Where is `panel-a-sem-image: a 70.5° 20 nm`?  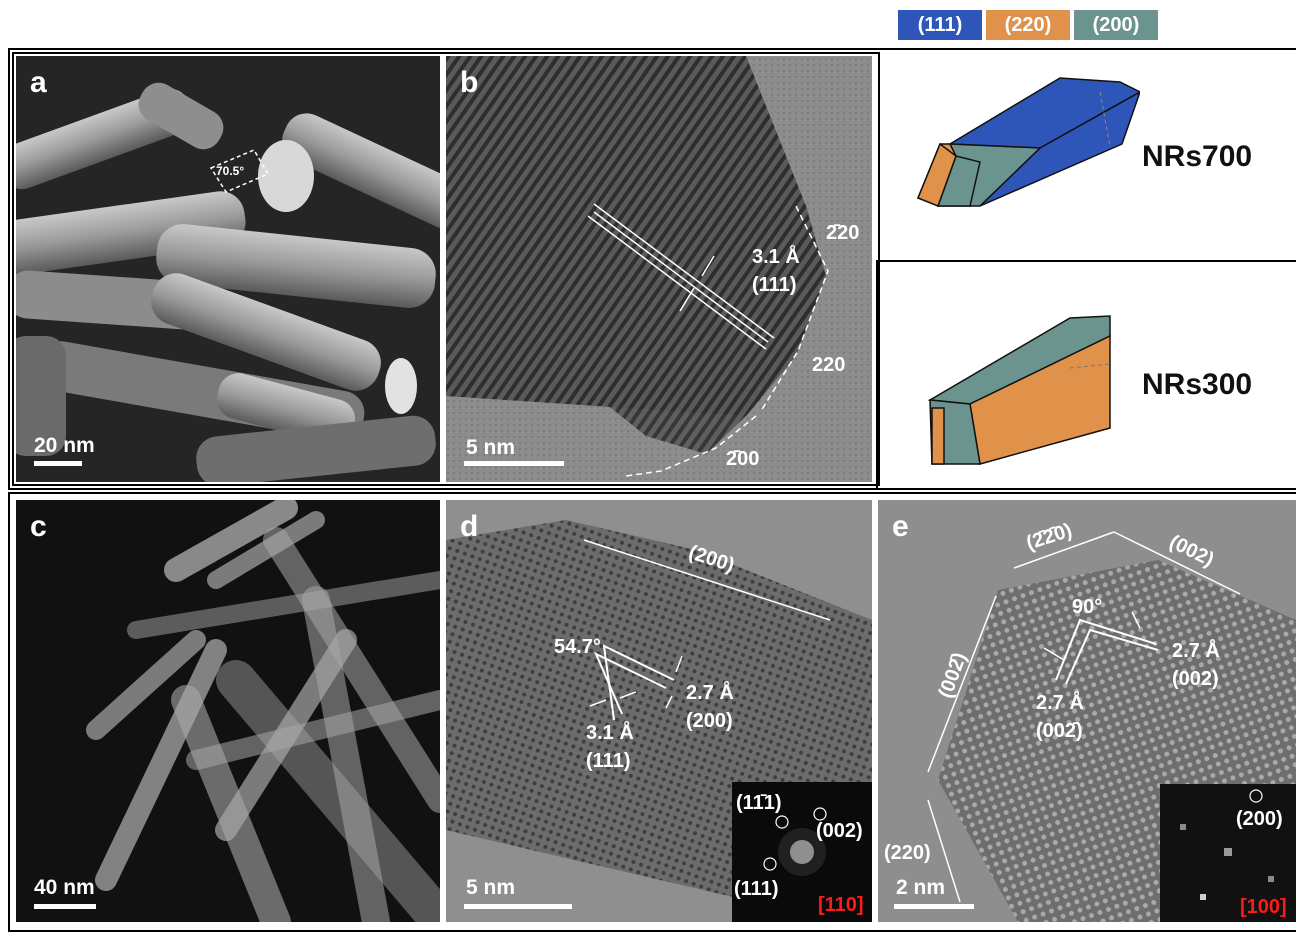
panel-a-sem-image: a 70.5° 20 nm is located at coordinates (228, 269).